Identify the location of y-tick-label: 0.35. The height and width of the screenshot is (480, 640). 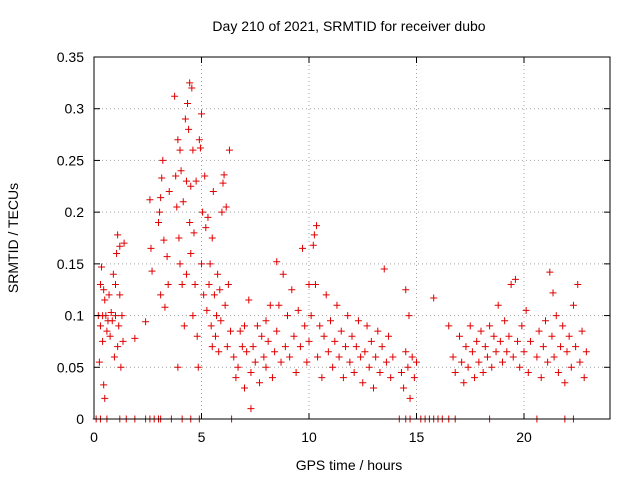
(70, 57).